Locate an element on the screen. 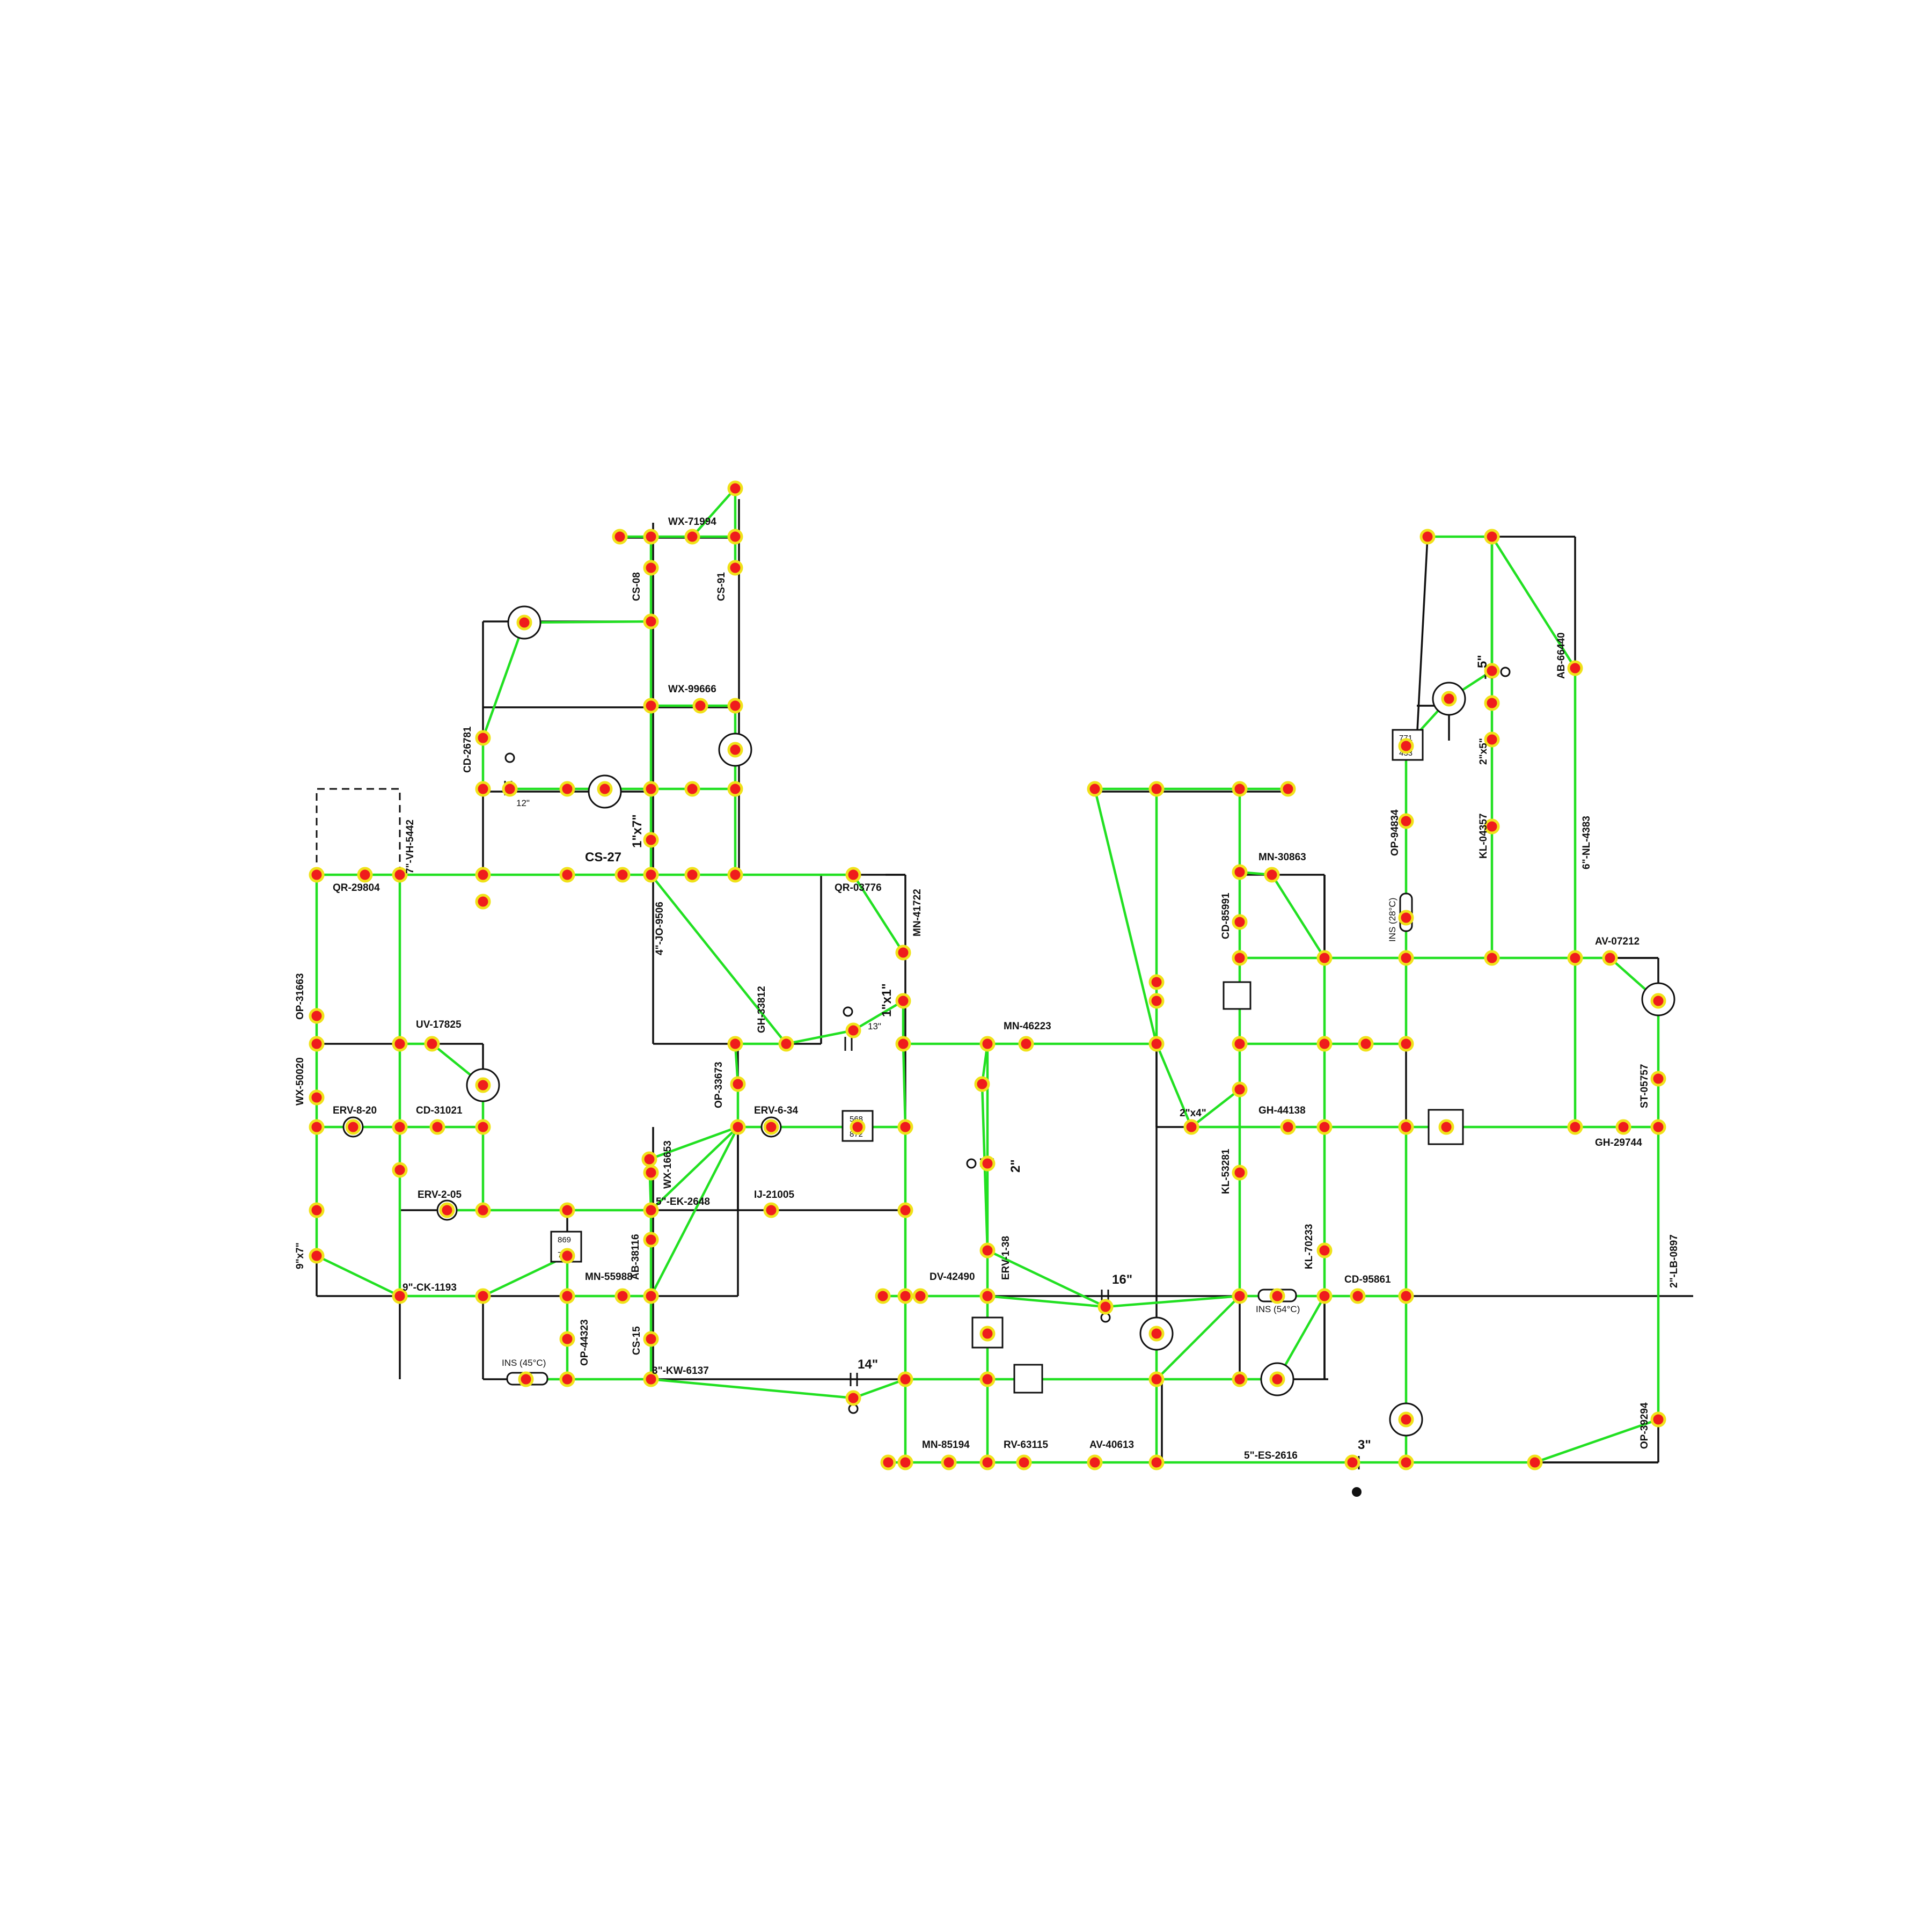  instrument-box-g is located at coordinates (1028, 1379).